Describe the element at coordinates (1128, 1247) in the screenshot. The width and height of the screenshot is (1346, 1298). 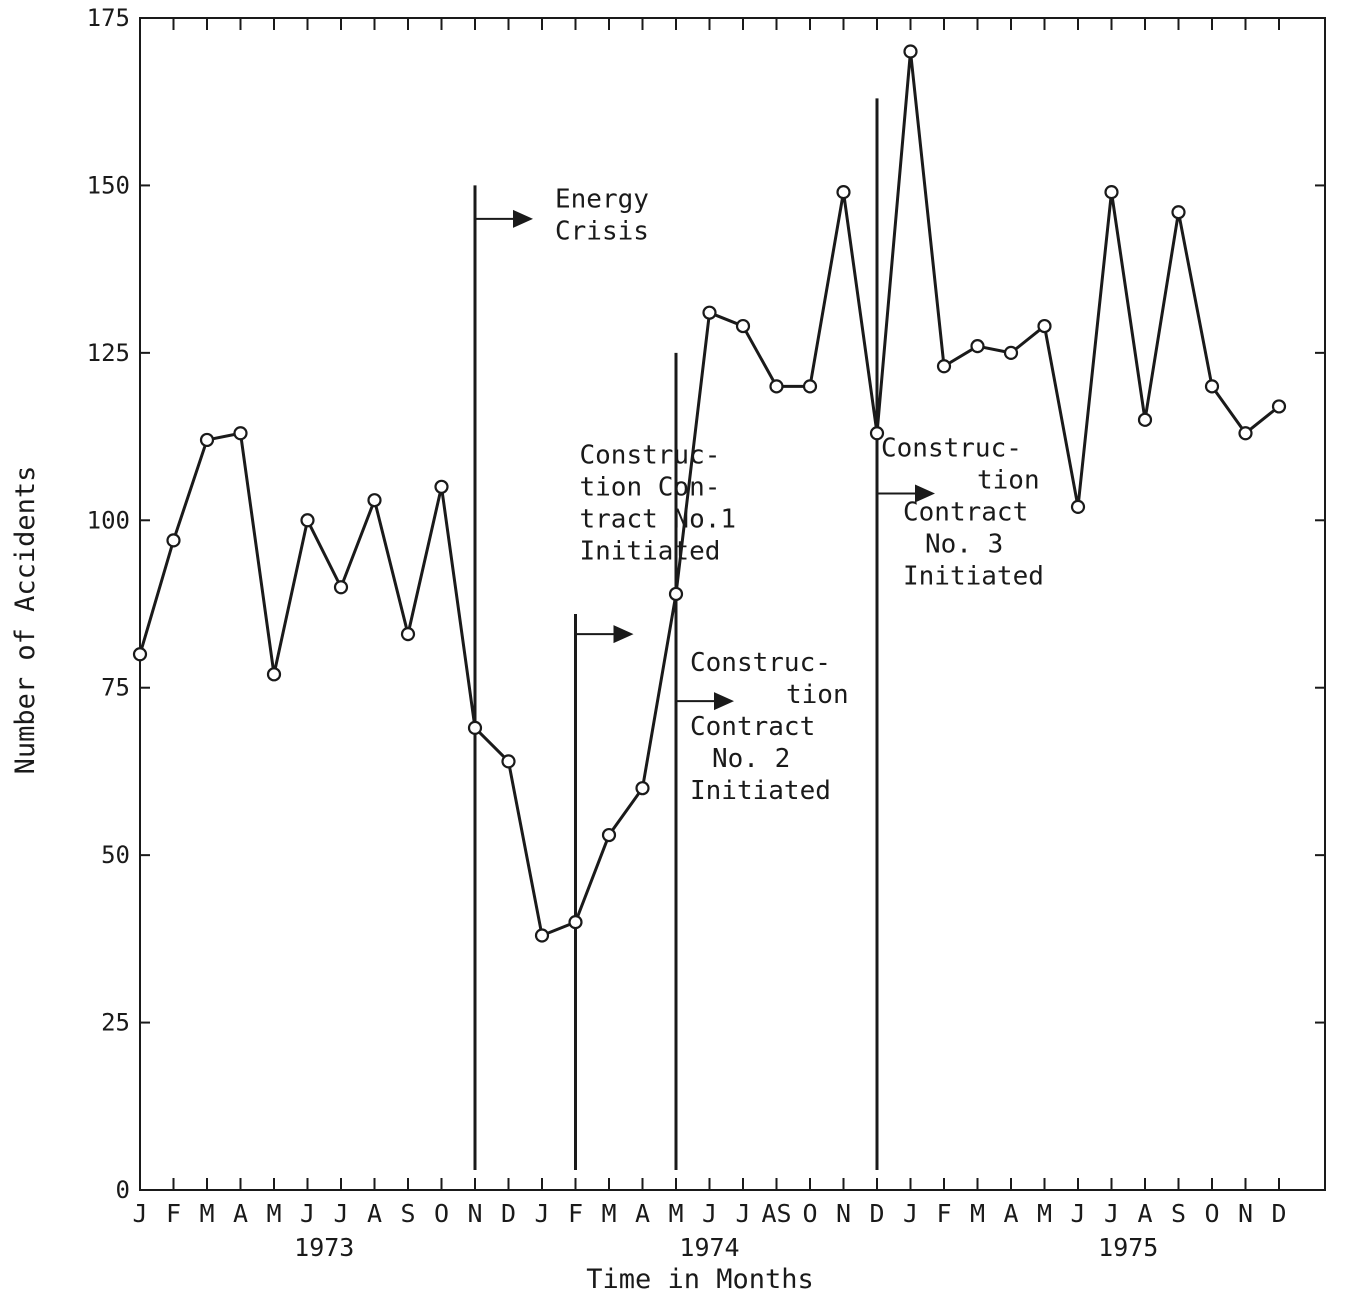
I see `year-label: 1975` at that location.